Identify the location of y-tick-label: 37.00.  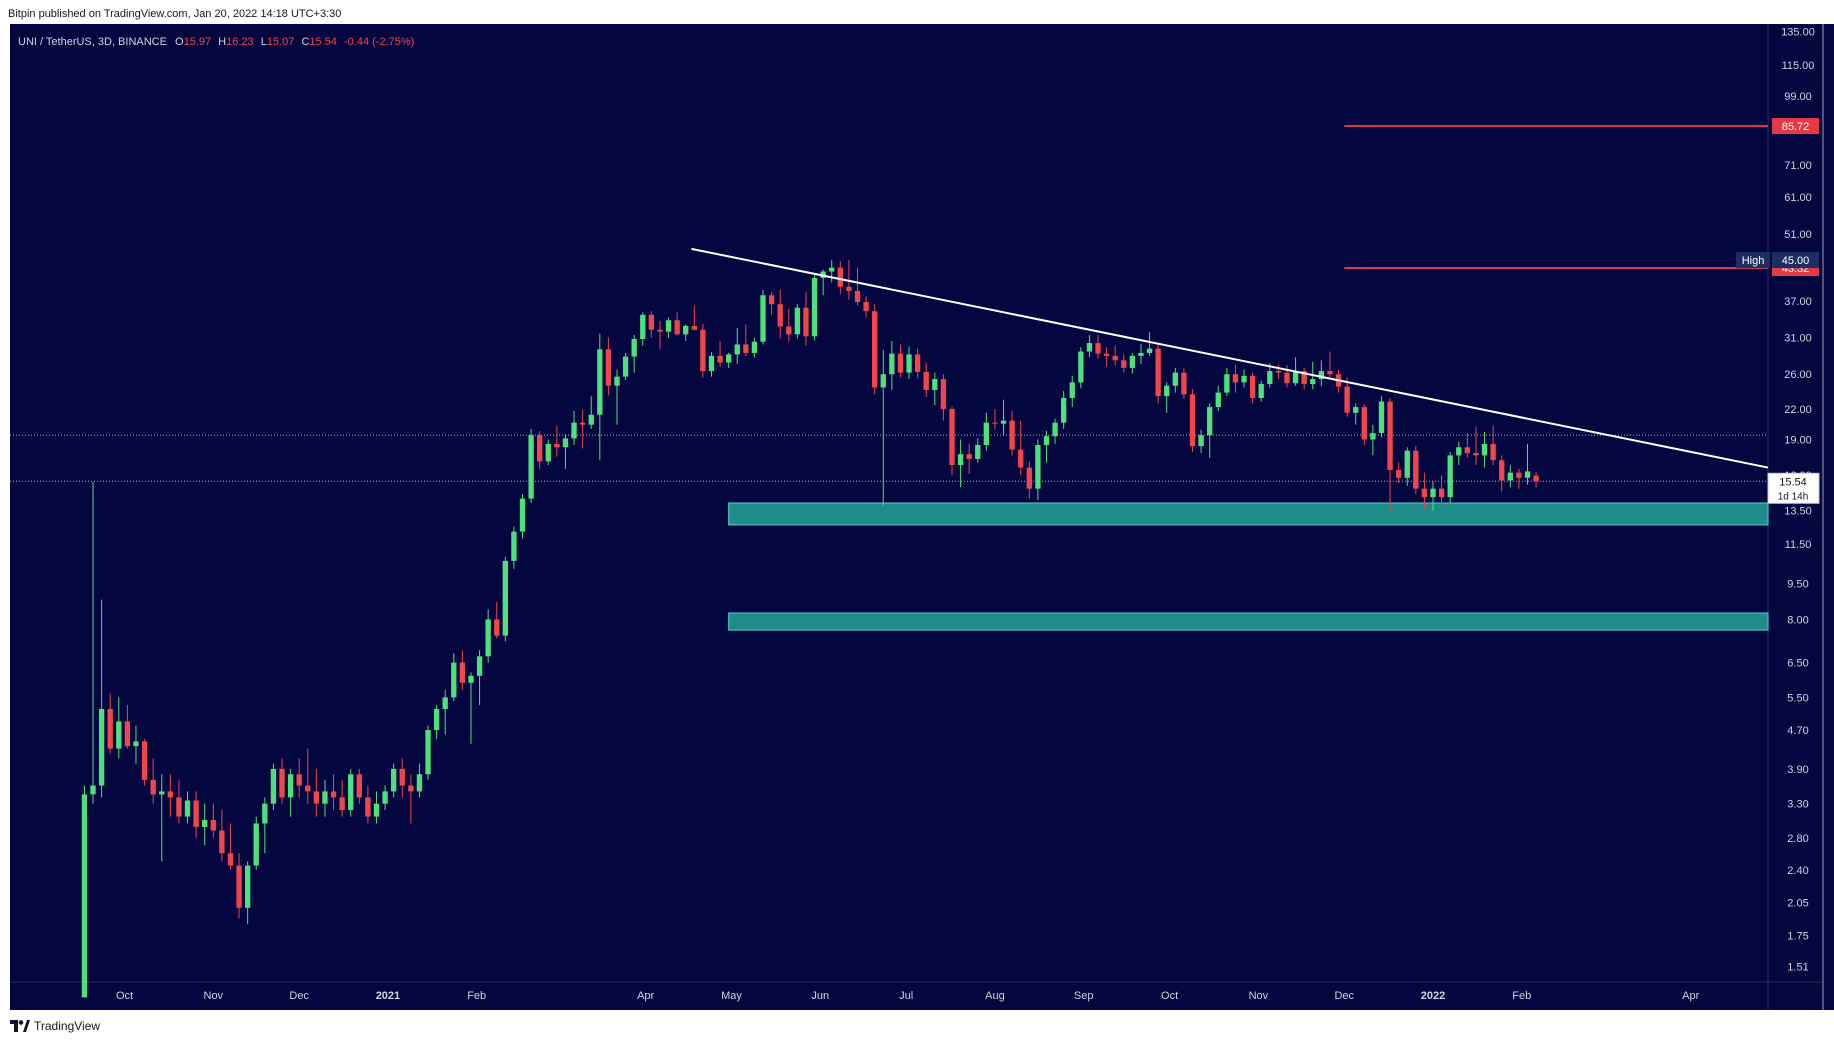
(1798, 302).